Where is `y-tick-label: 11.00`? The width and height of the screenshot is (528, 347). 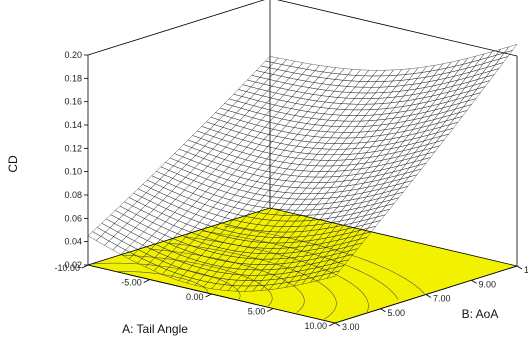
y-tick-label: 11.00 is located at coordinates (526, 270).